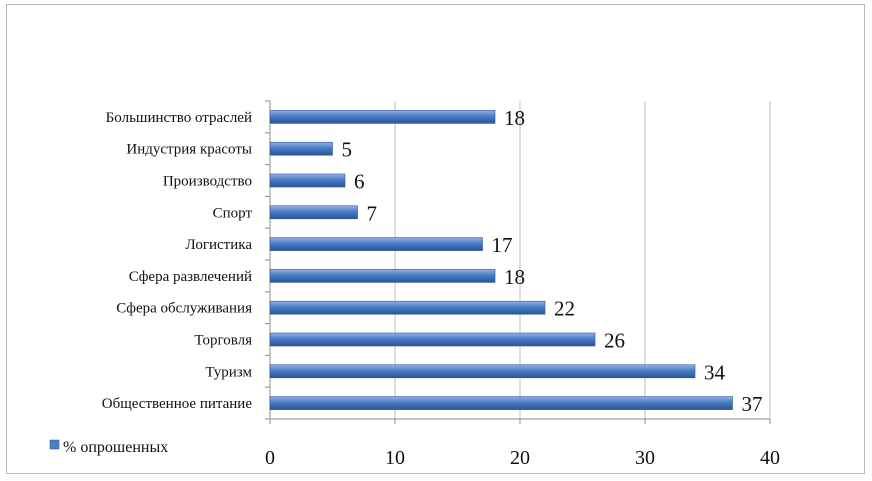 Image resolution: width=872 pixels, height=481 pixels. I want to click on legend: % опрошенных, so click(108, 447).